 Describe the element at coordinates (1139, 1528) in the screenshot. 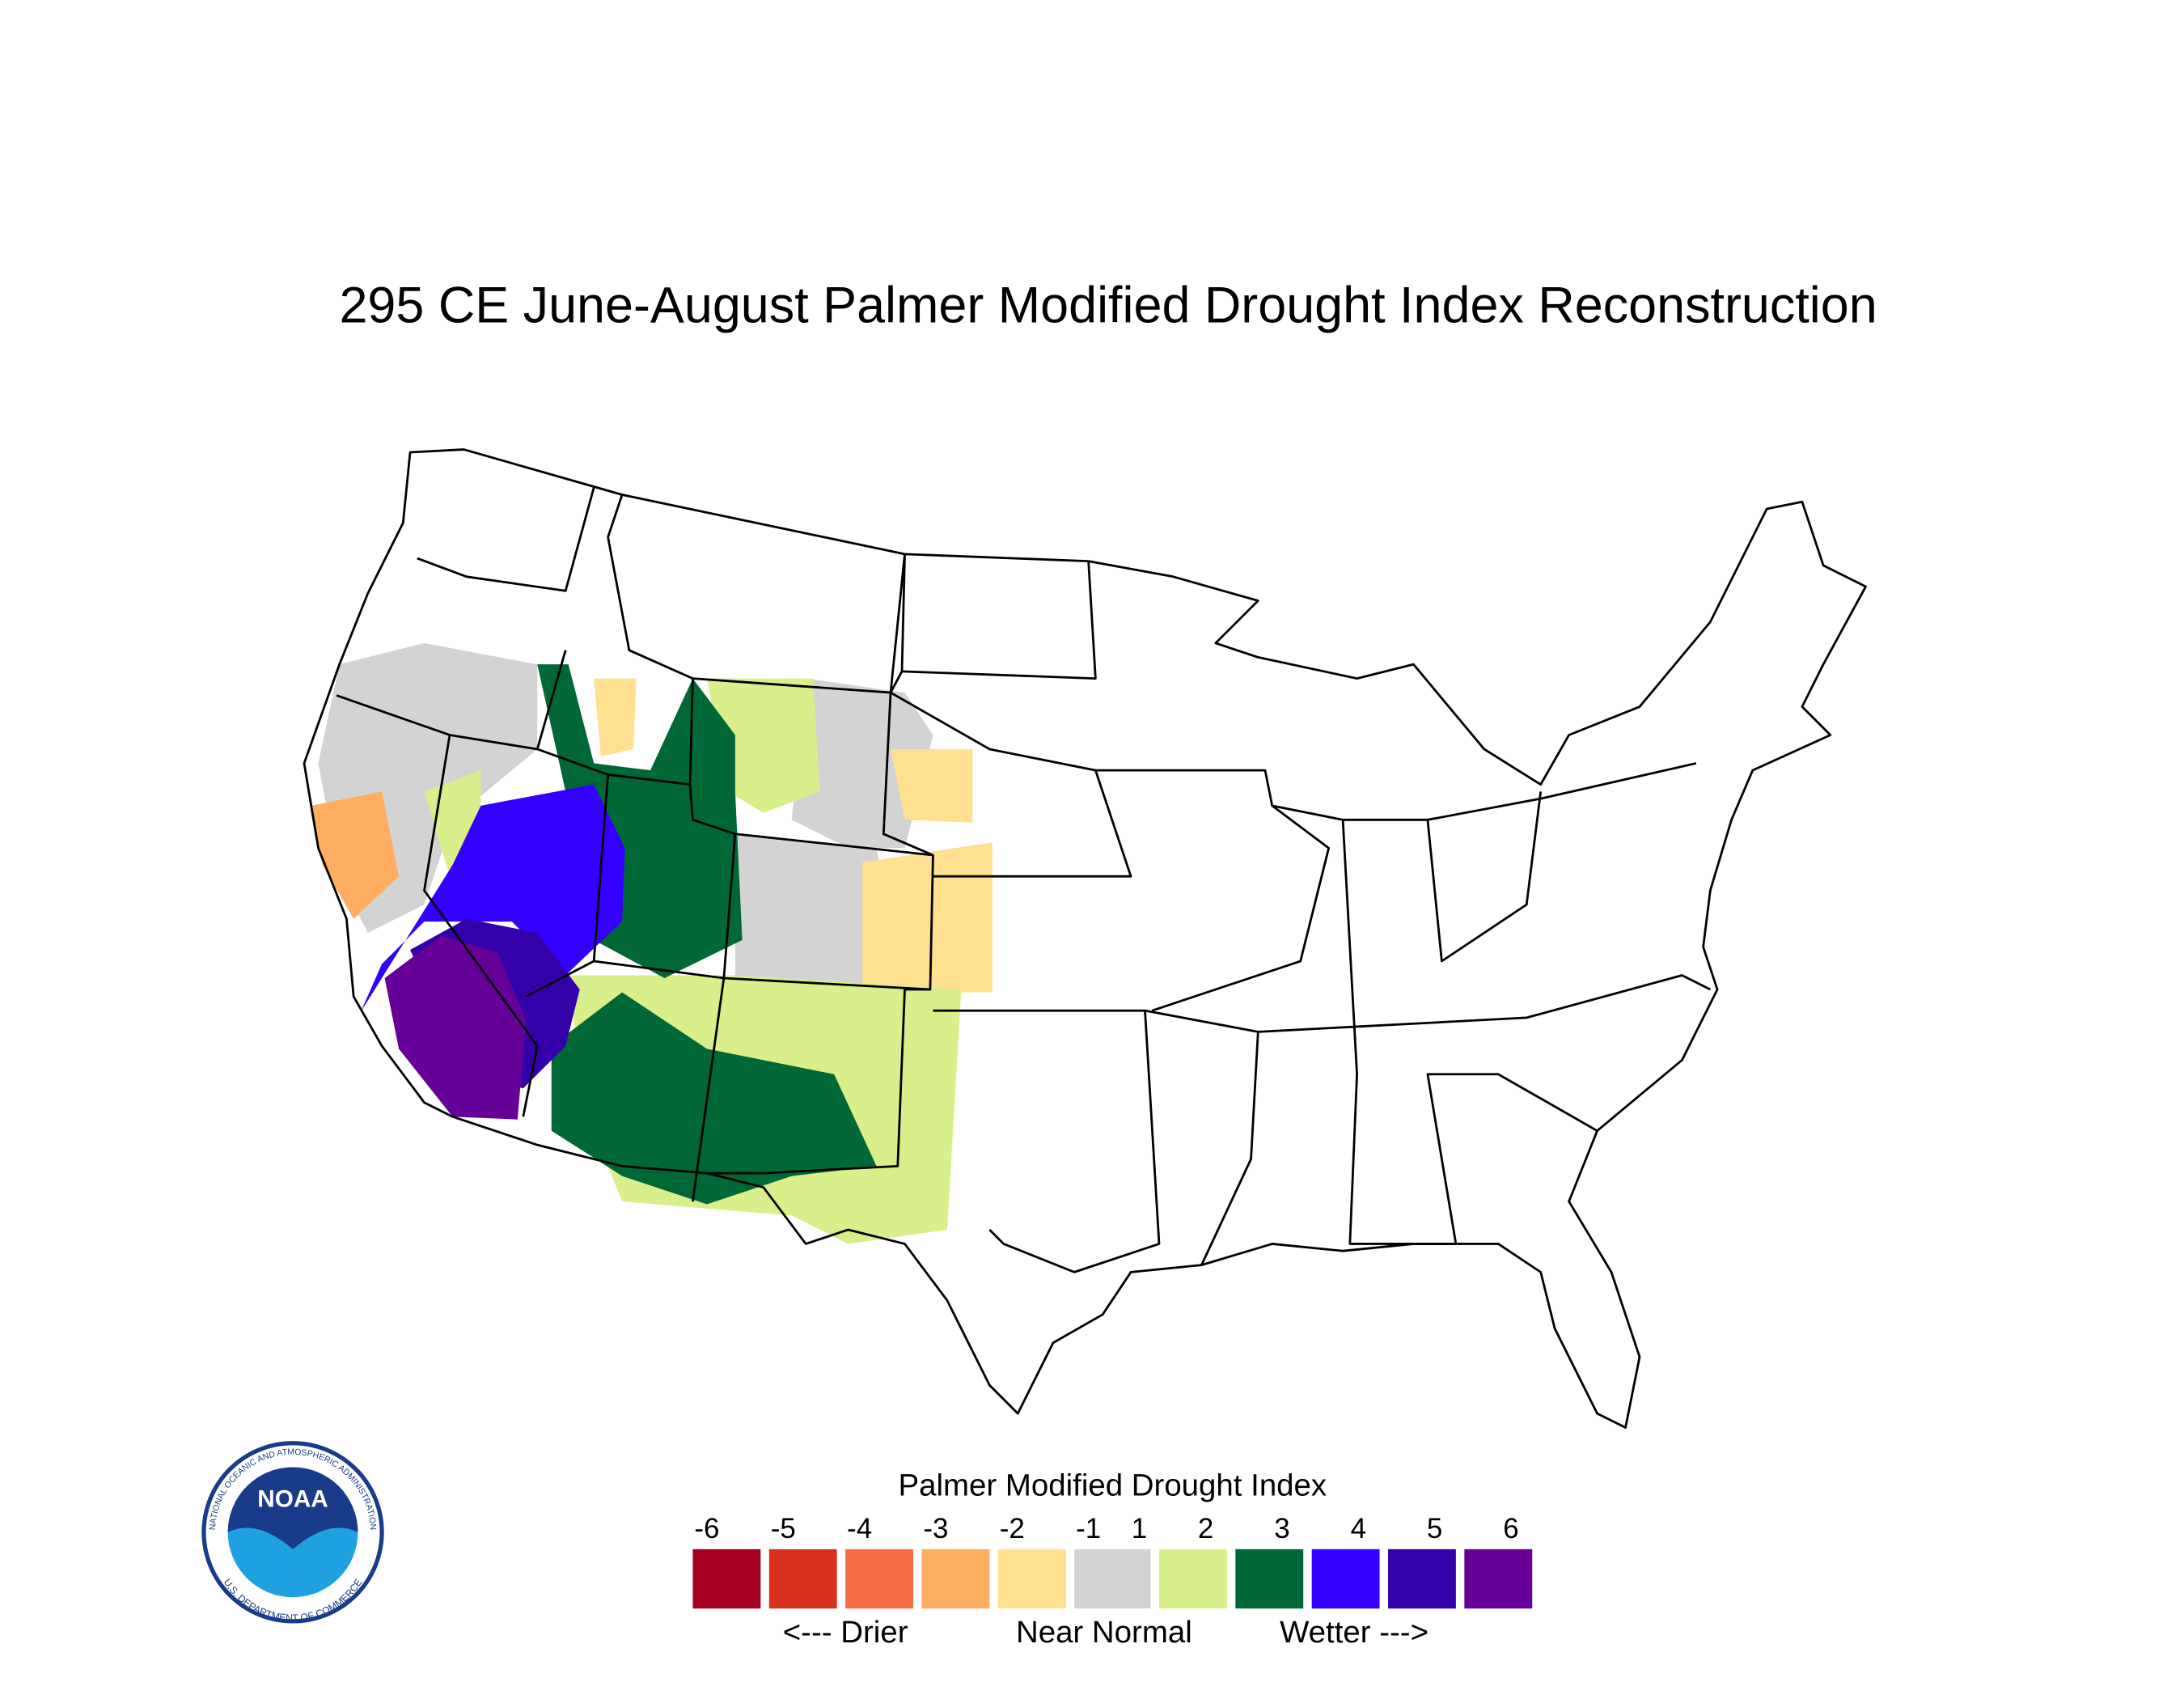

I see `legend-label: 1` at that location.